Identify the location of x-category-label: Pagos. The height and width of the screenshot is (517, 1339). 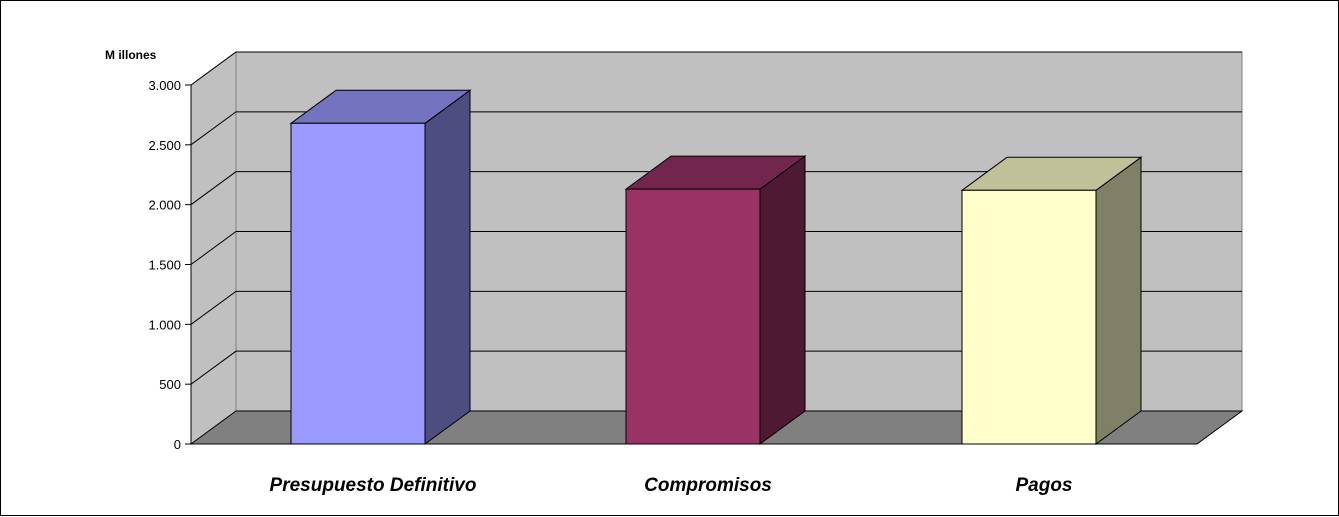
(1043, 485).